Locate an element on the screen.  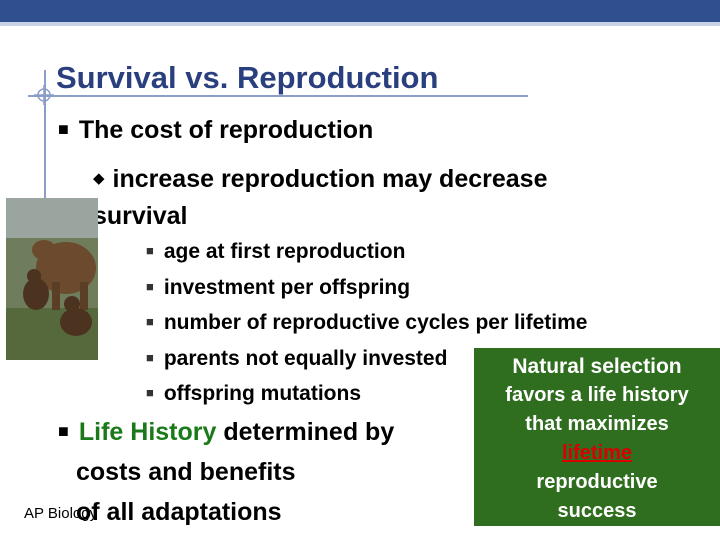
footer-label: AP Biology is located at coordinates (61, 513).